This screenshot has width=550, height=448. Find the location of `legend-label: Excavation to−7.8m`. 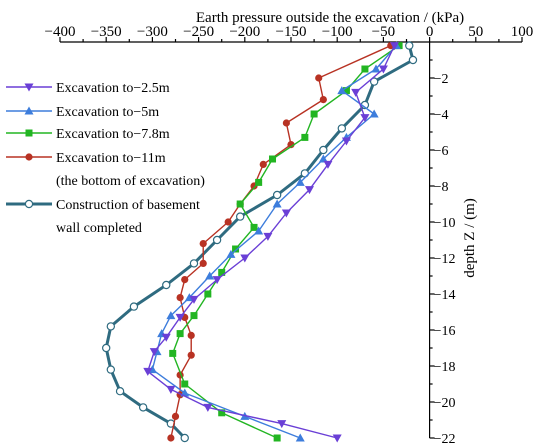

legend-label: Excavation to−7.8m is located at coordinates (113, 134).